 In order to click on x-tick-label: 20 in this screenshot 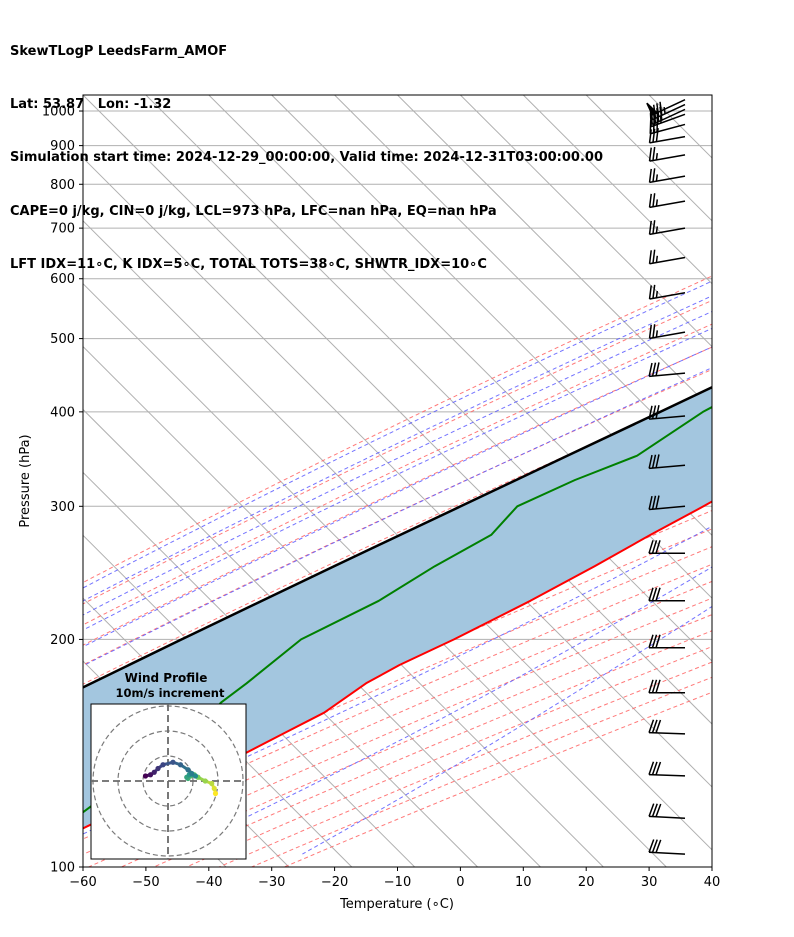, I will do `click(586, 882)`.